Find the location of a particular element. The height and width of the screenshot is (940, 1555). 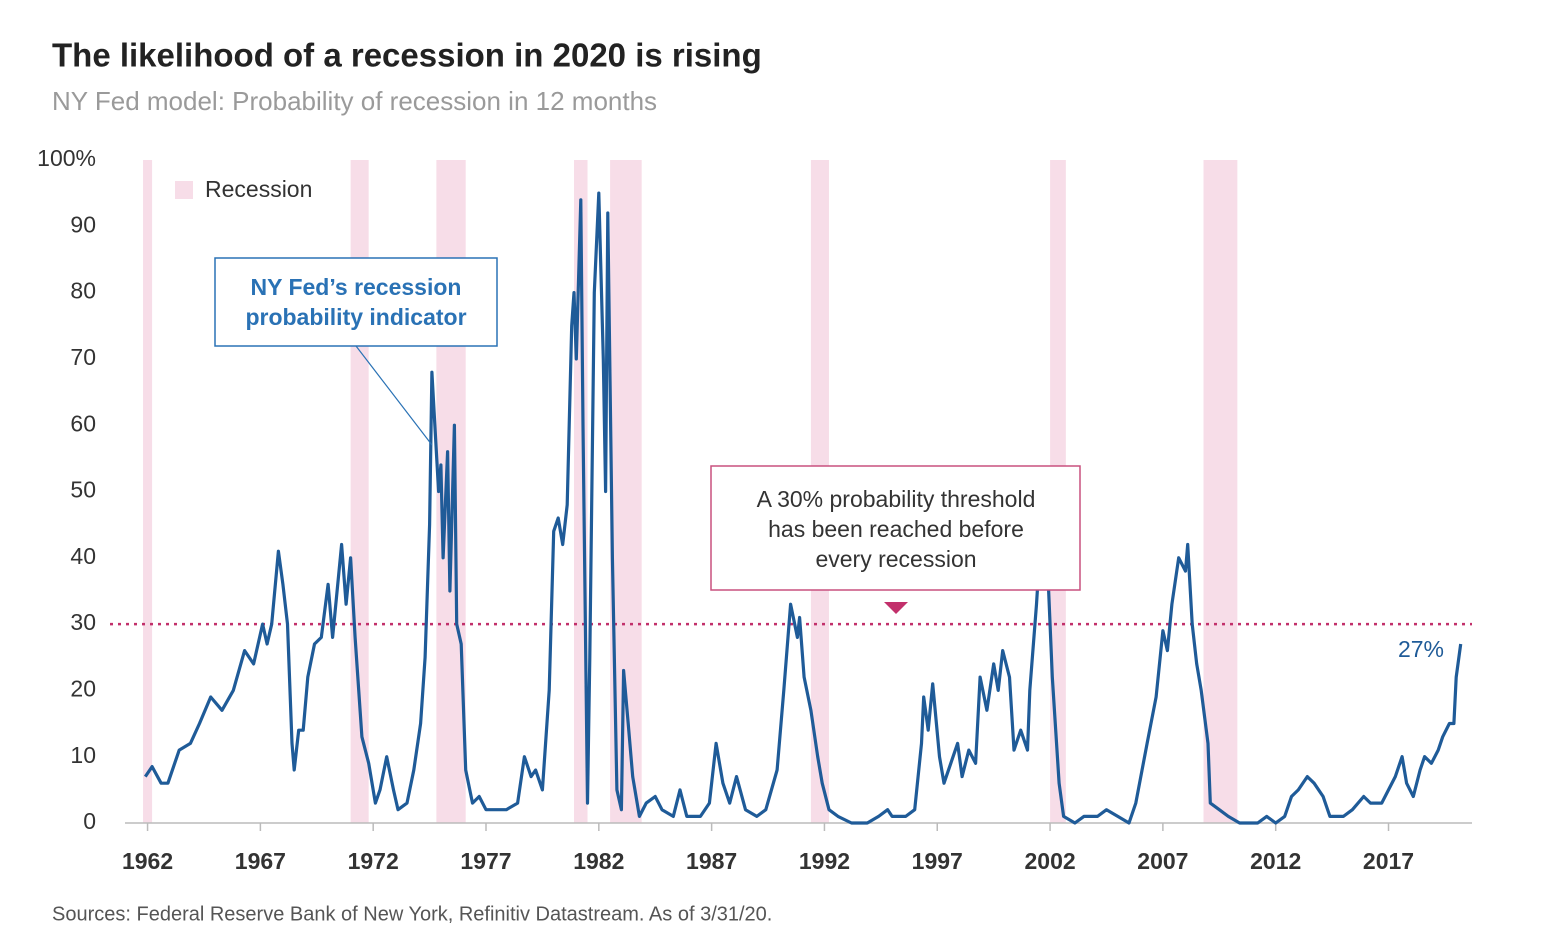

y-tick-label: 30 is located at coordinates (83, 622).